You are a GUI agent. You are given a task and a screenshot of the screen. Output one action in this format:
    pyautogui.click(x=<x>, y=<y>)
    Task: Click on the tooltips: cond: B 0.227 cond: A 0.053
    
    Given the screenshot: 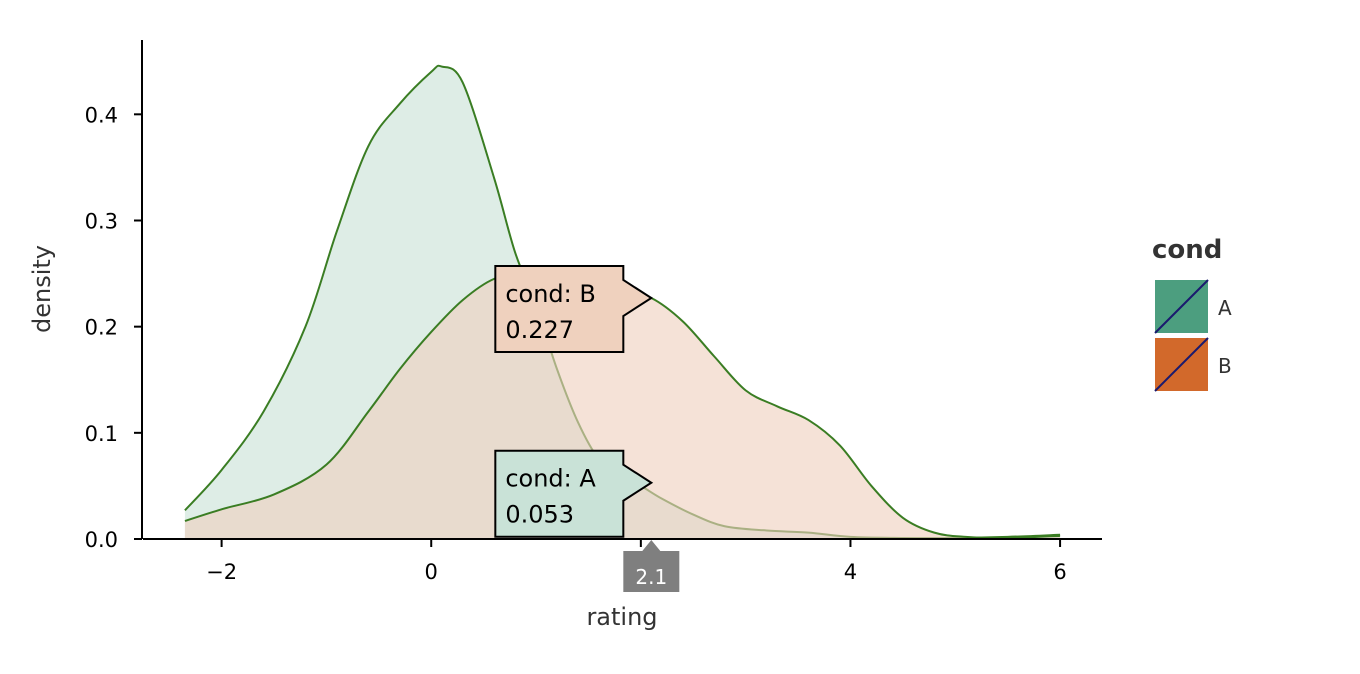 What is the action you would take?
    pyautogui.click(x=574, y=401)
    